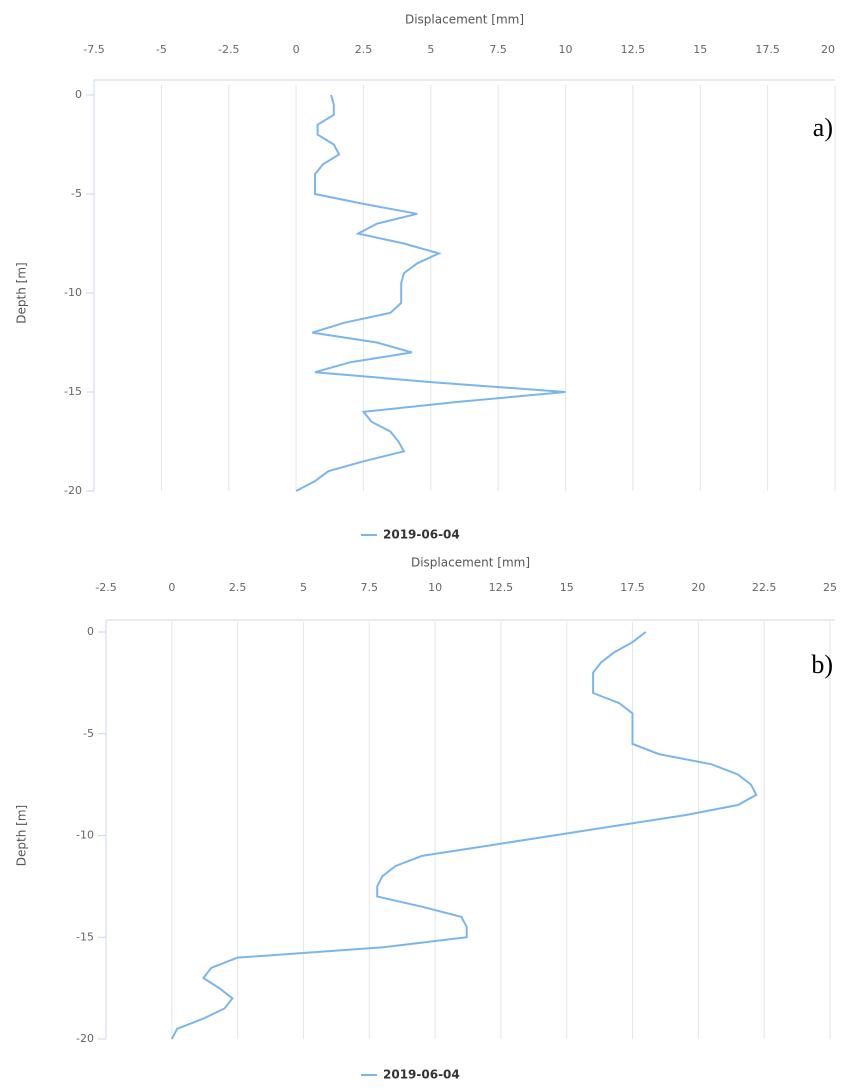 This screenshot has height=1090, width=848. I want to click on x-tick-label: 25, so click(830, 587).